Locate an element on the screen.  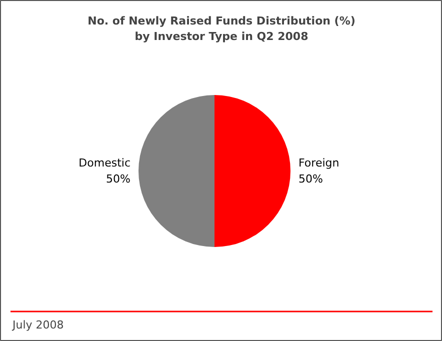
chart-title: No. of Newly Raised Funds Distribution (%) by Investor Type in Q2 2008 is located at coordinates (222, 29).